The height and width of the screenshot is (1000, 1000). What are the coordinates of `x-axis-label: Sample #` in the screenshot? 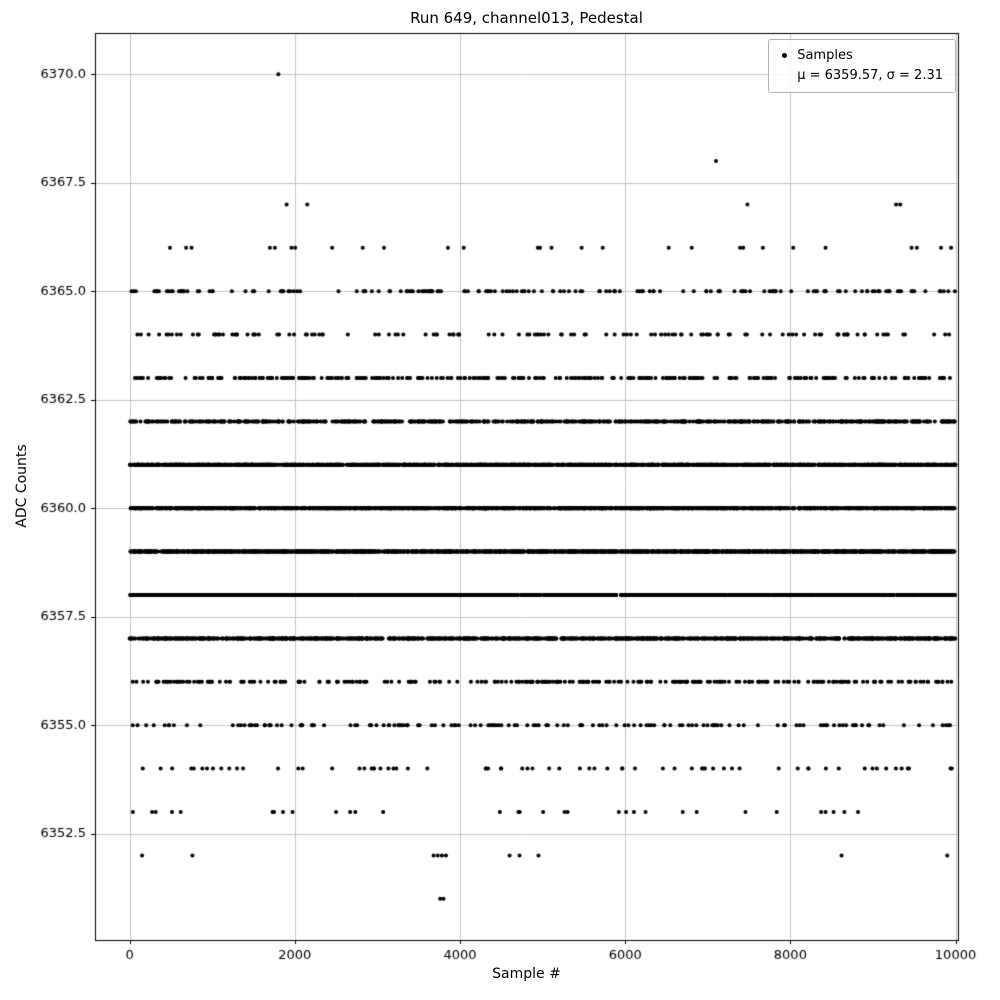 It's located at (526, 974).